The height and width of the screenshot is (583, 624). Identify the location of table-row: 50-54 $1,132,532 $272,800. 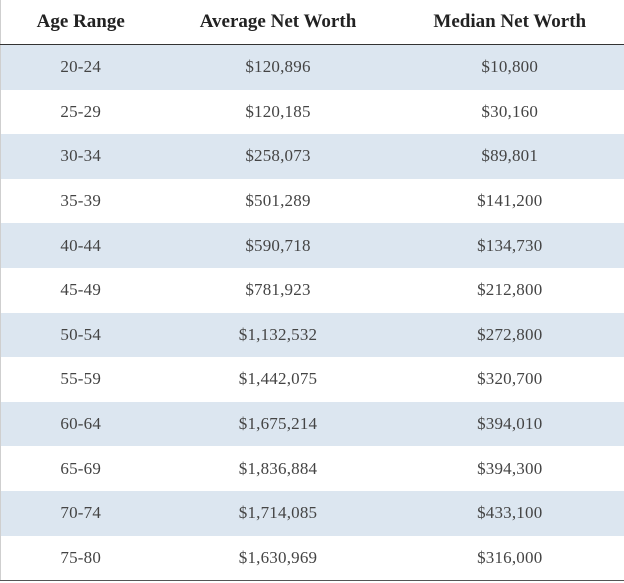
(312, 335).